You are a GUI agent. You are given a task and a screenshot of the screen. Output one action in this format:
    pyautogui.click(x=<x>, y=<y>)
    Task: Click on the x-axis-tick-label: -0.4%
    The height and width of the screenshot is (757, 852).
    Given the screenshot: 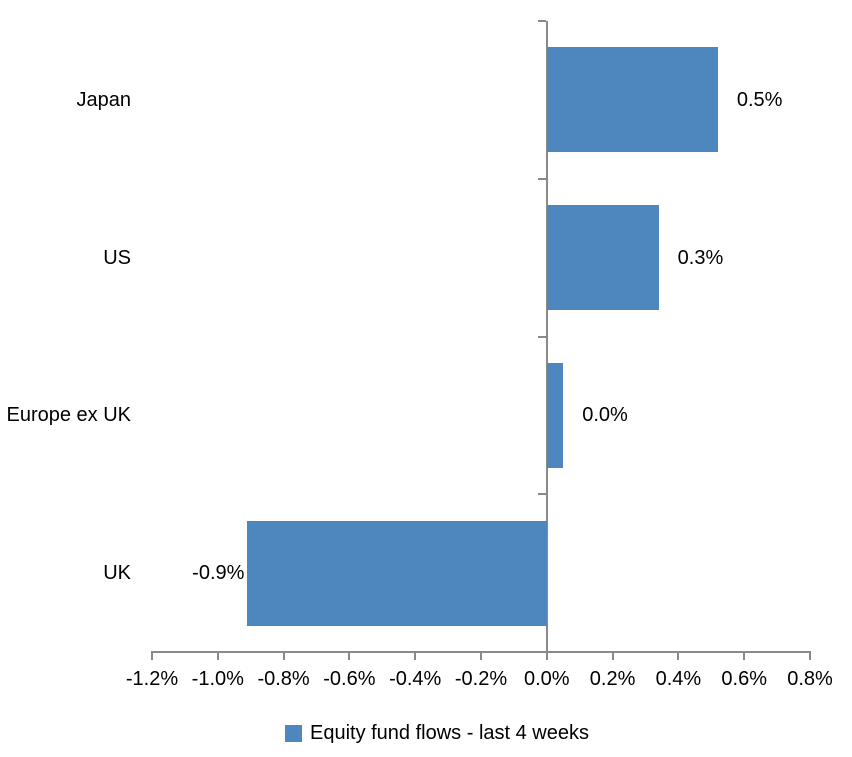 What is the action you would take?
    pyautogui.click(x=415, y=679)
    